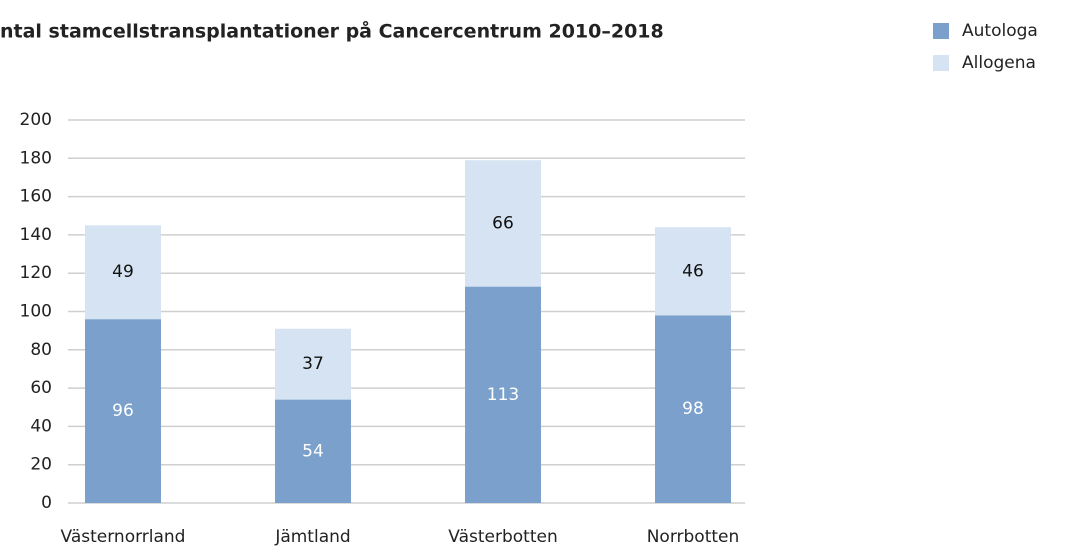  I want to click on value-label: 96, so click(123, 411).